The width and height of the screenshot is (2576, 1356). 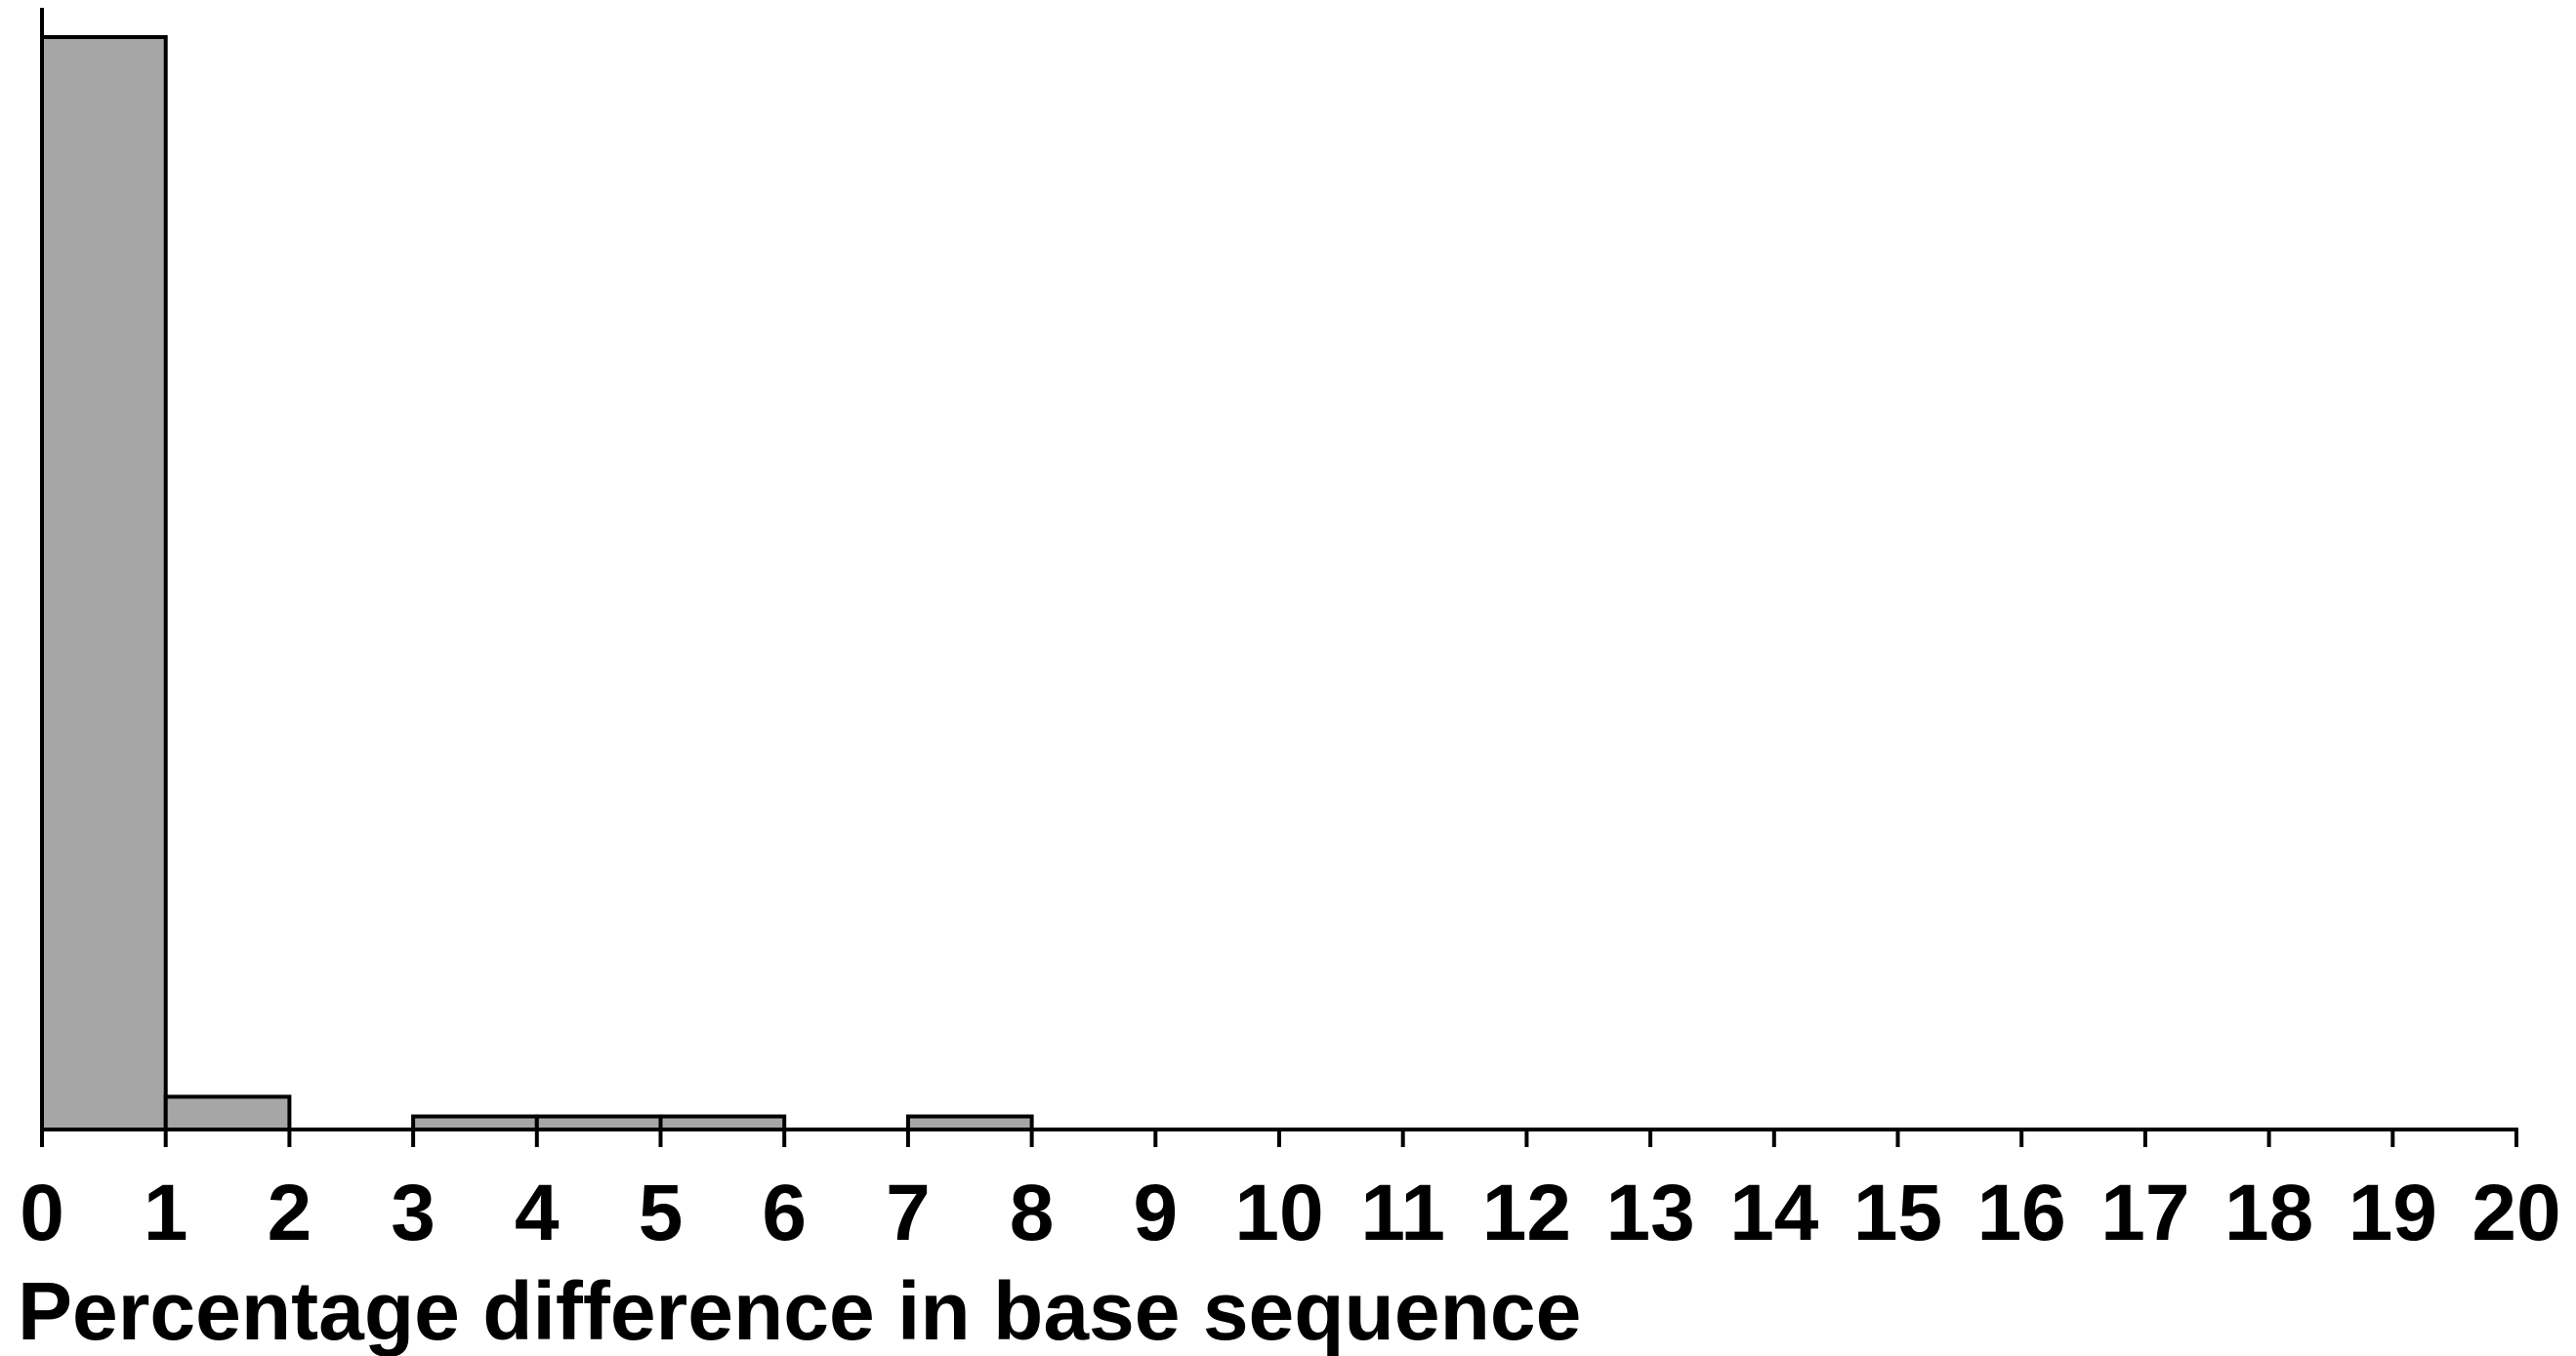 I want to click on x-tick-label-10: 10, so click(x=1278, y=1213).